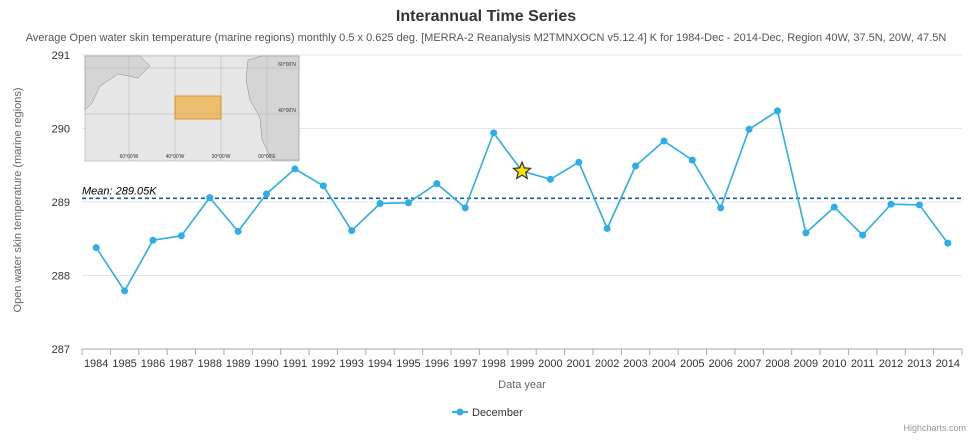 This screenshot has height=441, width=972. What do you see at coordinates (749, 364) in the screenshot?
I see `x-tick-label: 2007` at bounding box center [749, 364].